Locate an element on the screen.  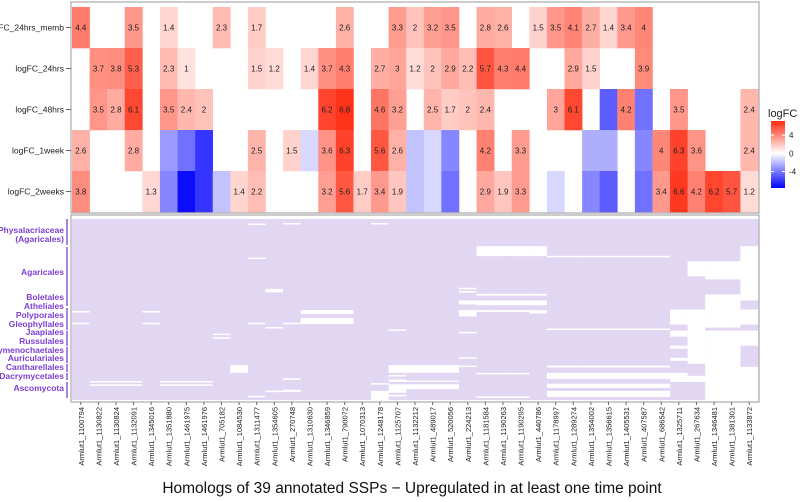
column-label: Armlut1_1084530 is located at coordinates (239, 436).